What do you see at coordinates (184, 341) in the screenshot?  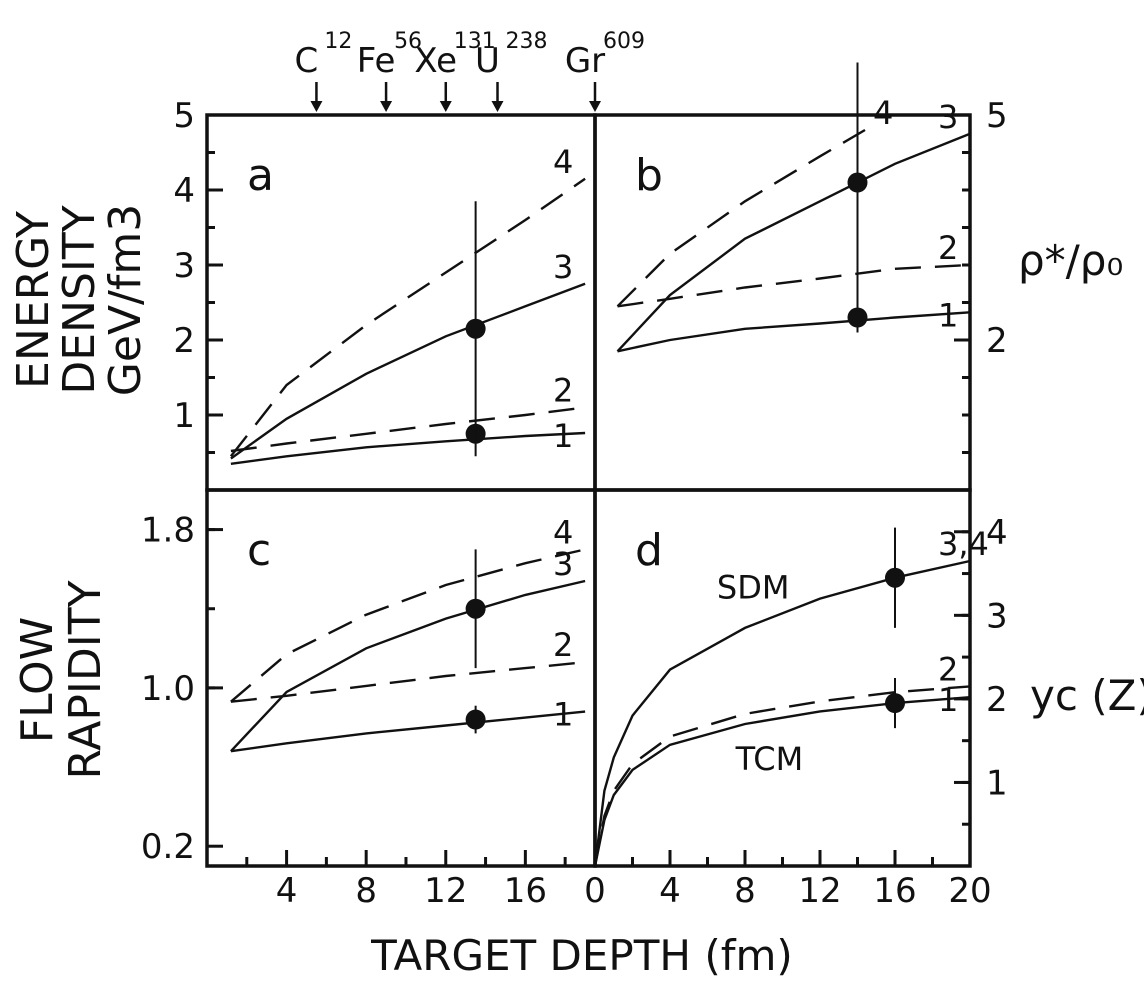 I see `y-tick-label: 2` at bounding box center [184, 341].